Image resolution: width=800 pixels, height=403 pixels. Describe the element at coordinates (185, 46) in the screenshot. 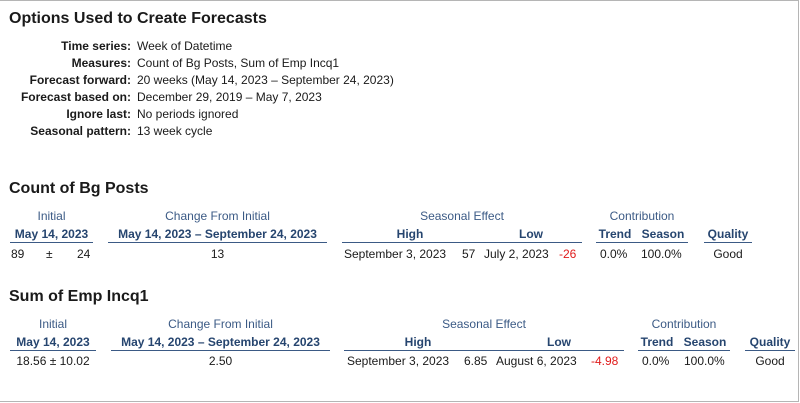

I see `option-value: Week of Datetime` at that location.